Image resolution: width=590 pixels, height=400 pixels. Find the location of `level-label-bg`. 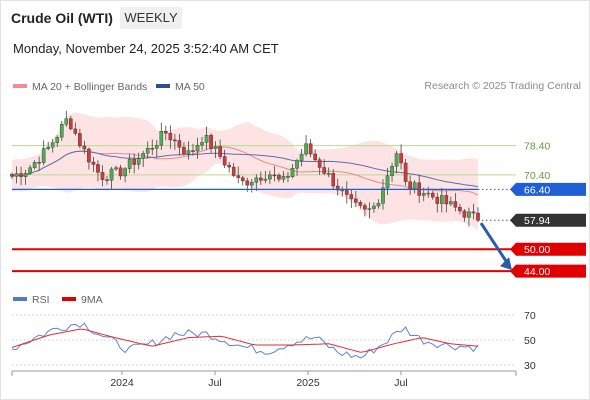

level-label-bg is located at coordinates (548, 220).